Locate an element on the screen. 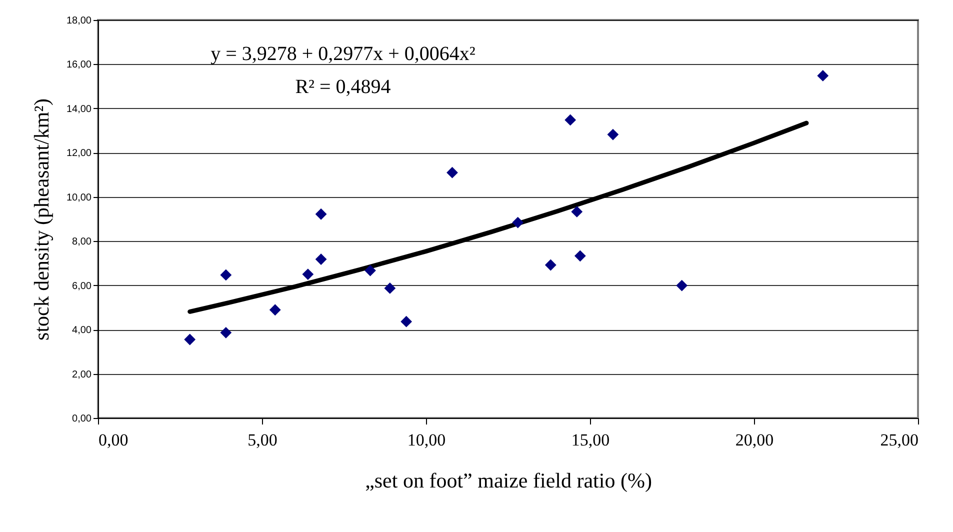 The width and height of the screenshot is (953, 532). y-tick-label: 16,00 is located at coordinates (79, 65).